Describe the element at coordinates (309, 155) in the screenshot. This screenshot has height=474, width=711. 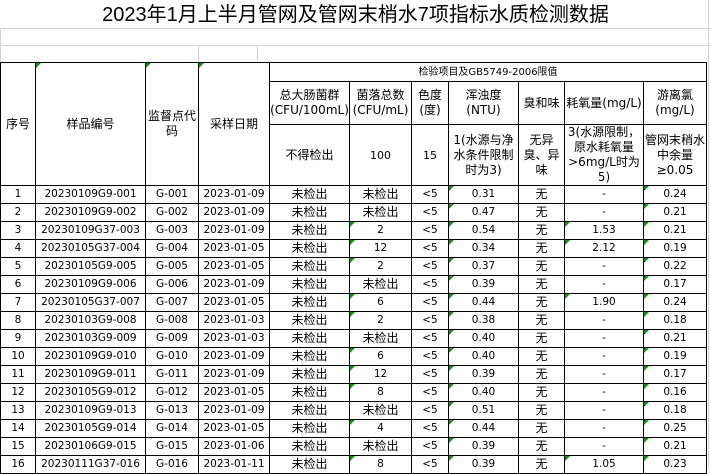
I see `limit-coliform: 不得检出` at that location.